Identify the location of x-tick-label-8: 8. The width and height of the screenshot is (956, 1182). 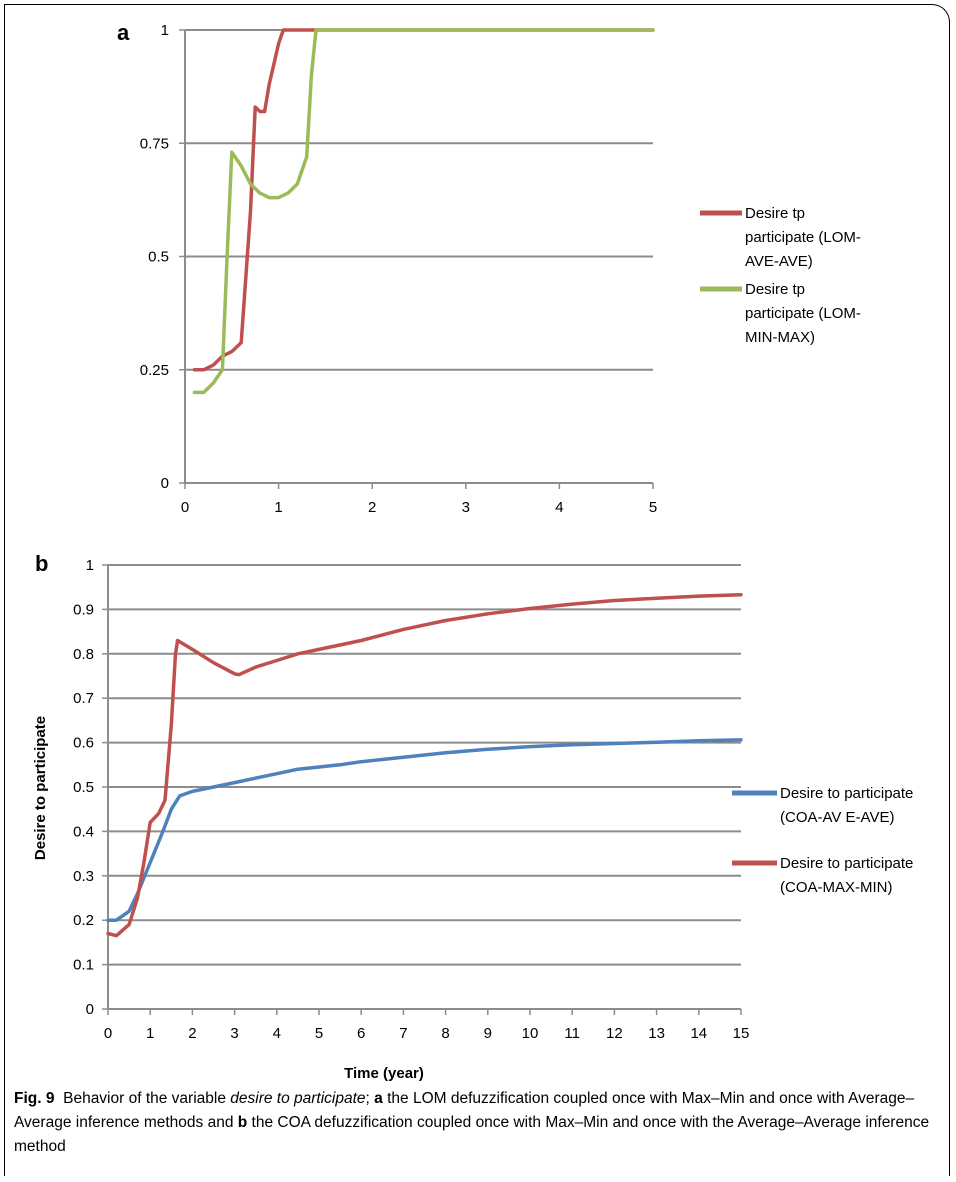
(445, 1033).